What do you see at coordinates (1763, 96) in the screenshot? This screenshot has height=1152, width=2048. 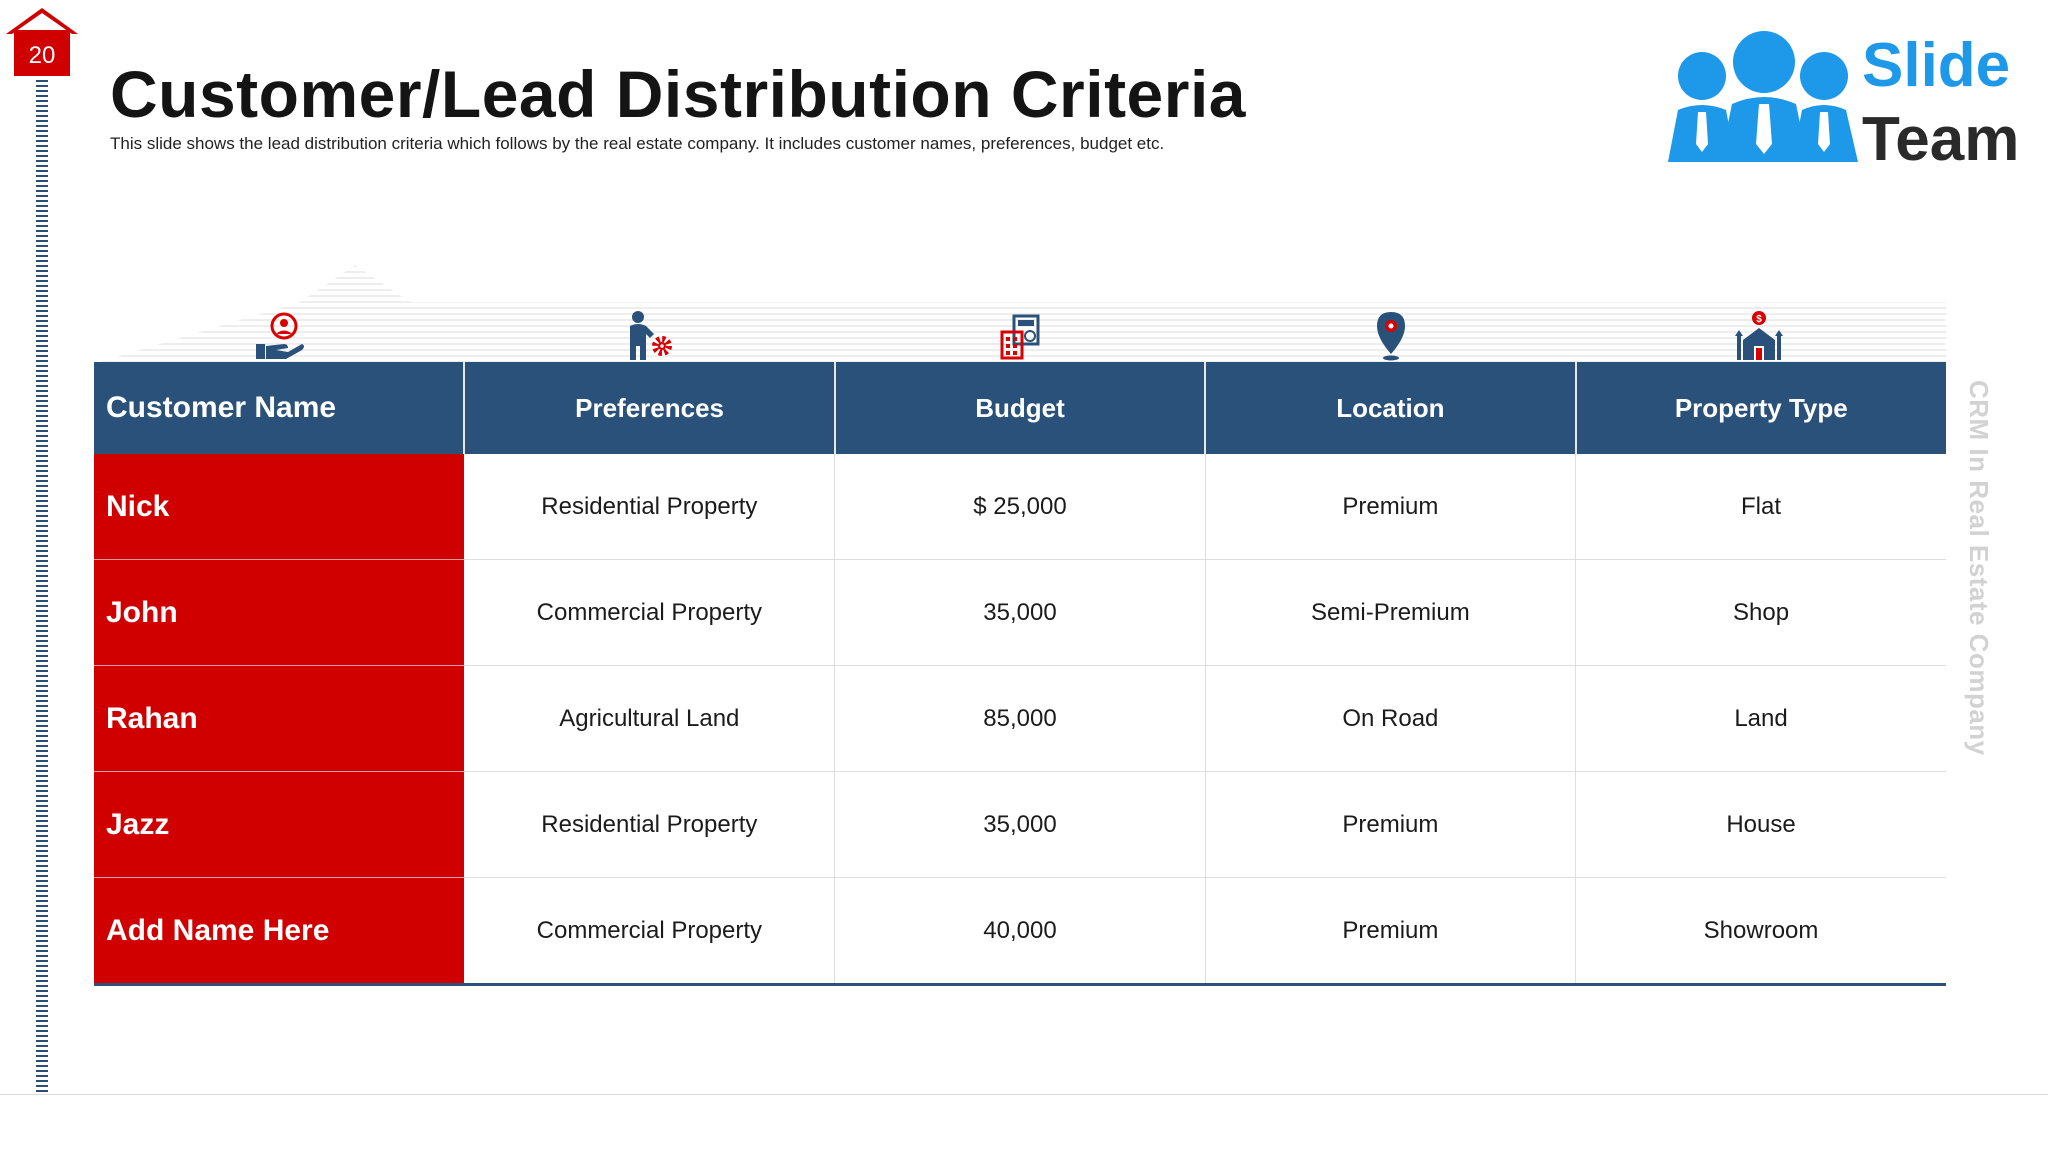 I see `team-people-icon` at bounding box center [1763, 96].